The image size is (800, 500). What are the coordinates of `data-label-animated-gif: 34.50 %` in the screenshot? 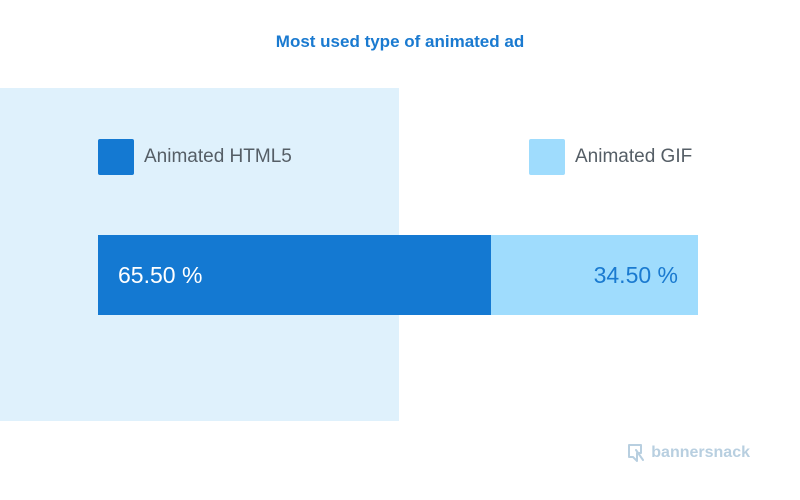 It's located at (635, 275).